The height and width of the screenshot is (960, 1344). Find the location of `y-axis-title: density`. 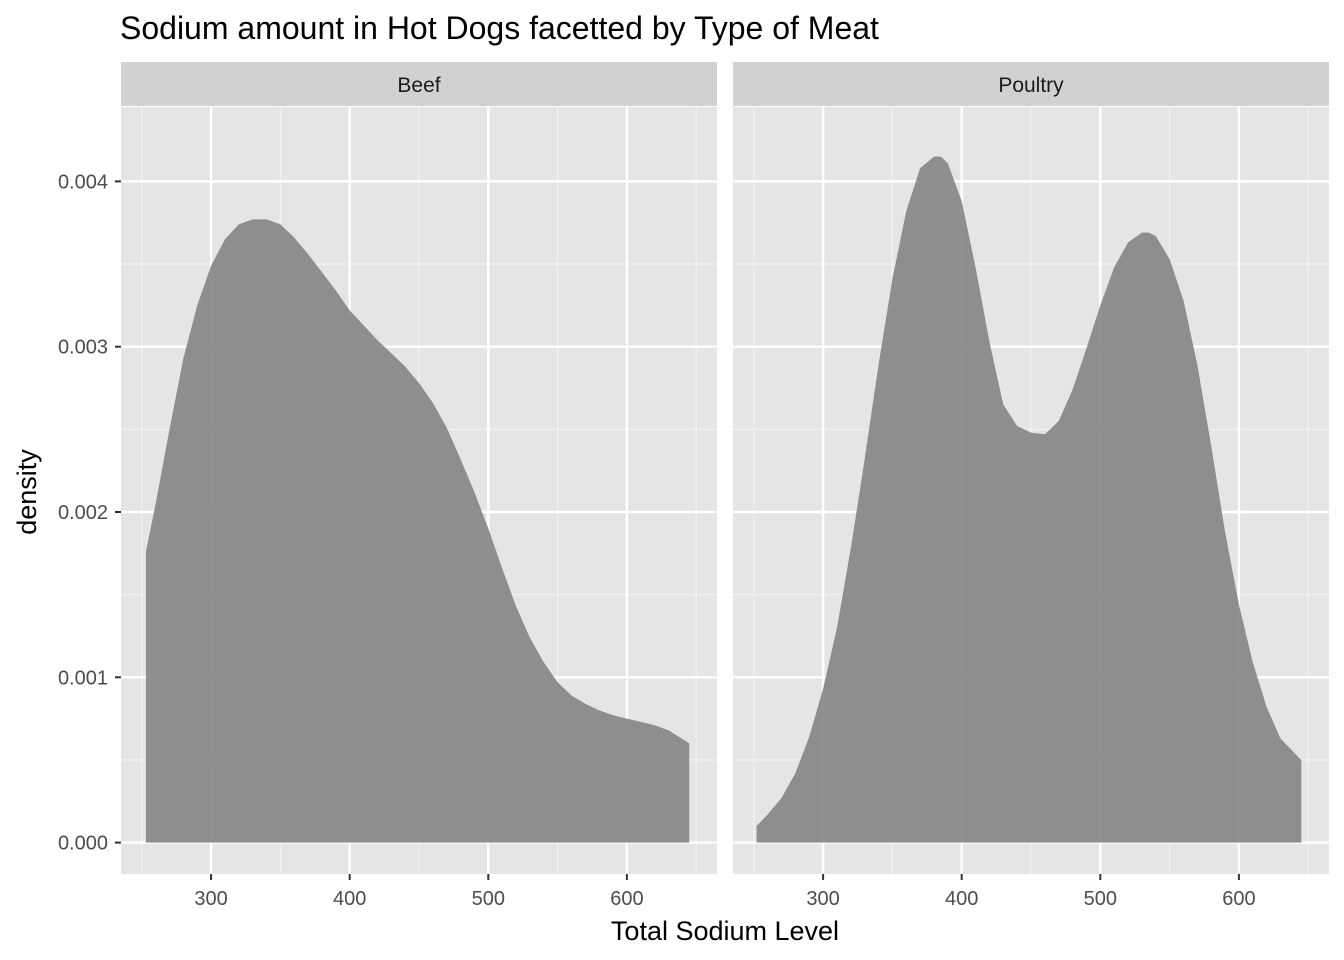

y-axis-title: density is located at coordinates (27, 492).